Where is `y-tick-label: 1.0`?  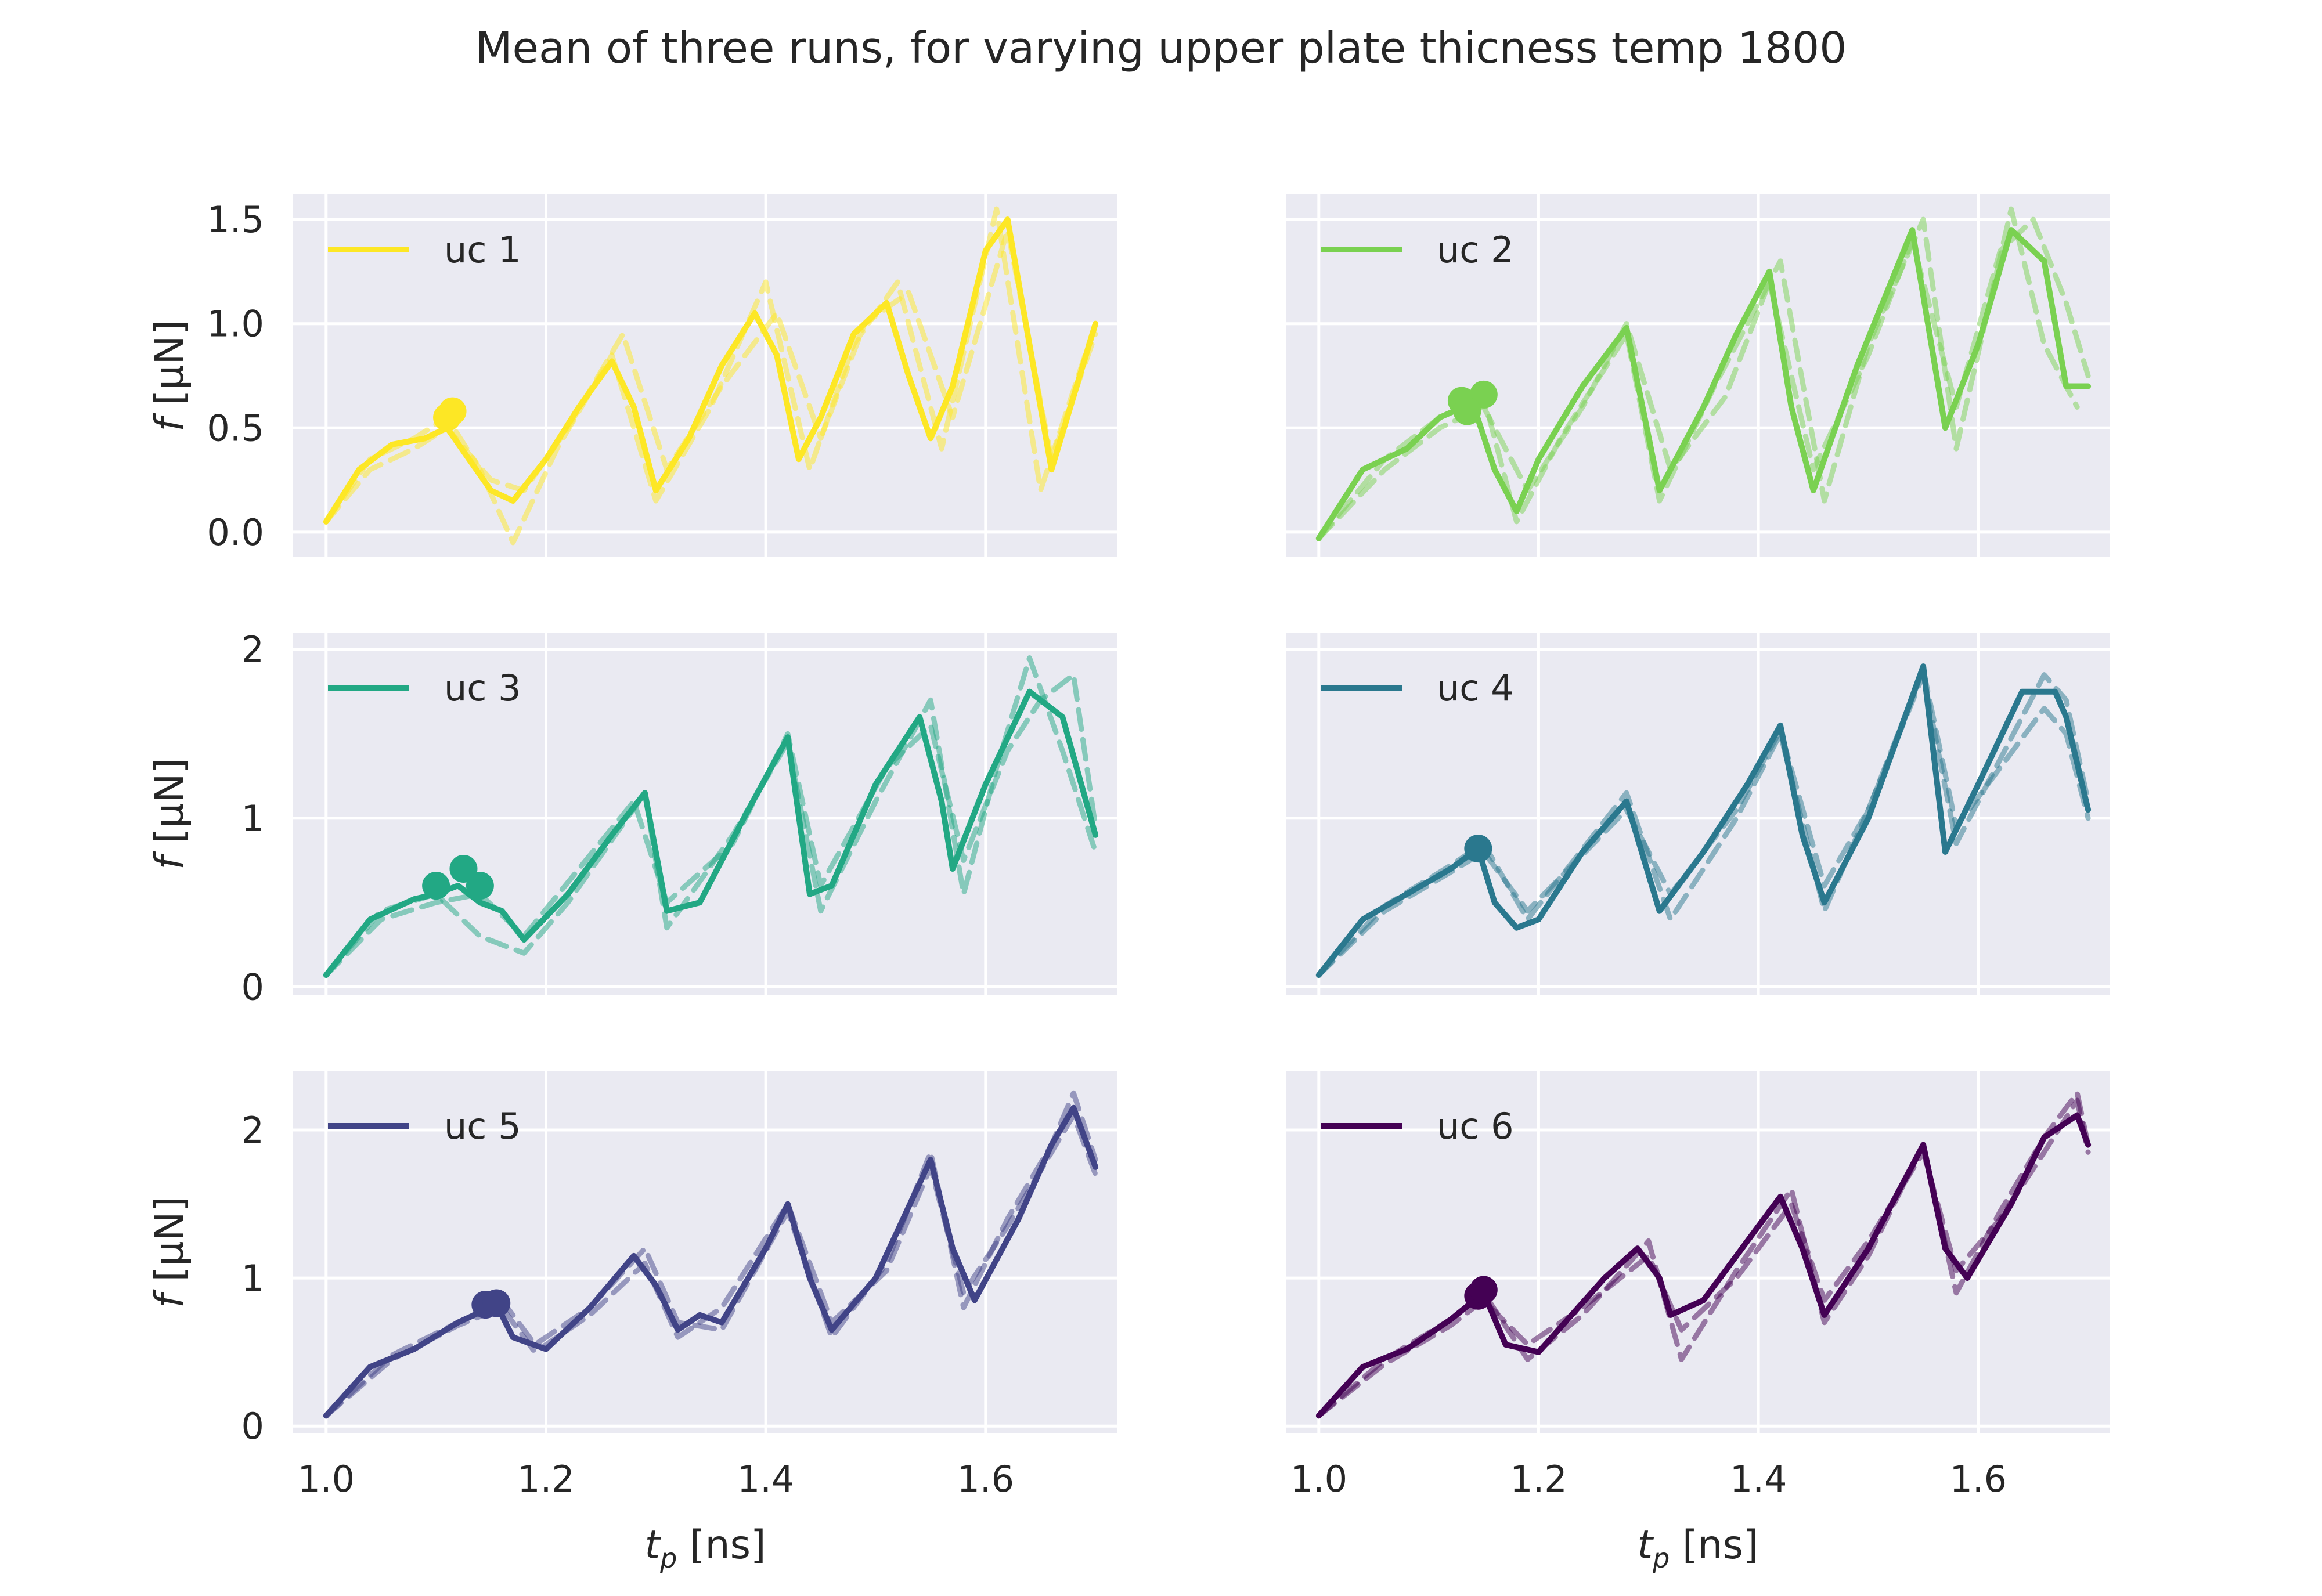 y-tick-label: 1.0 is located at coordinates (236, 324).